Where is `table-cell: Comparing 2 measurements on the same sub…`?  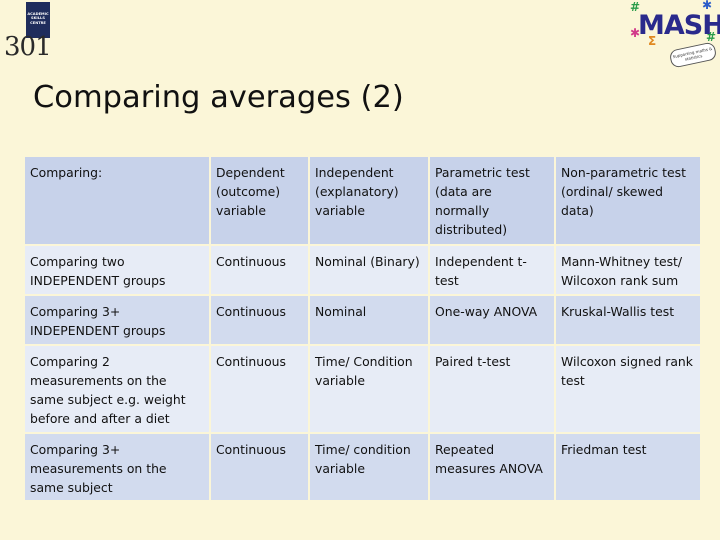 table-cell: Comparing 2 measurements on the same sub… is located at coordinates (117, 389).